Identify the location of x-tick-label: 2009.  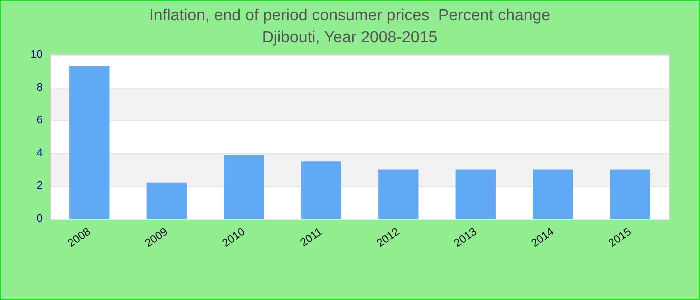
(156, 238).